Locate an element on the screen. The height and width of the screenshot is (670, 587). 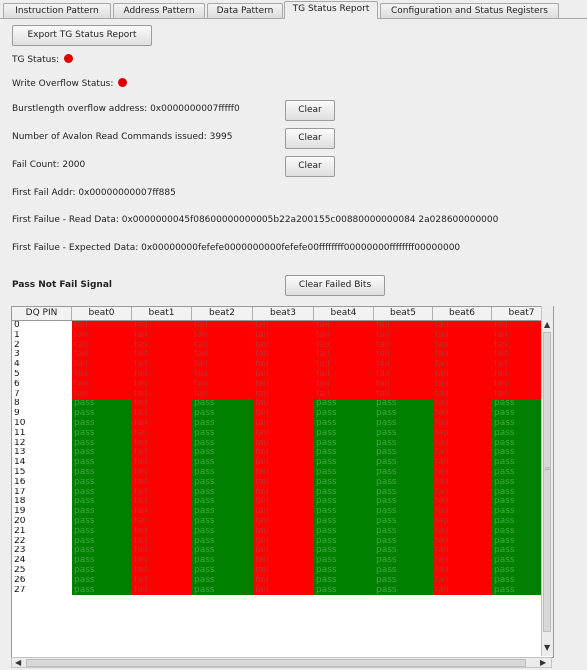
horizontal-scrollbar: ◀ ▶ is located at coordinates (281, 662).